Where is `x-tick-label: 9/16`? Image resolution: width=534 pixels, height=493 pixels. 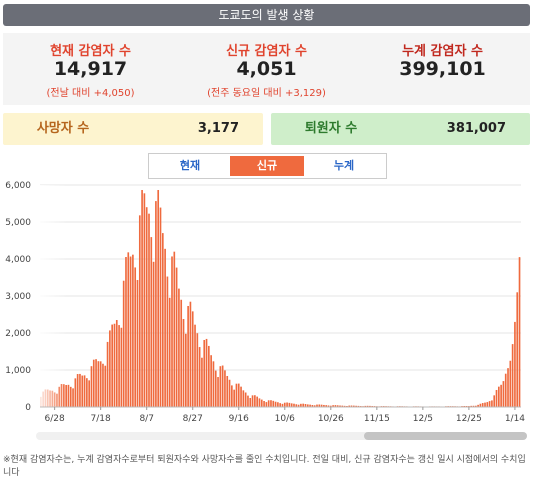
x-tick-label: 9/16 is located at coordinates (239, 419).